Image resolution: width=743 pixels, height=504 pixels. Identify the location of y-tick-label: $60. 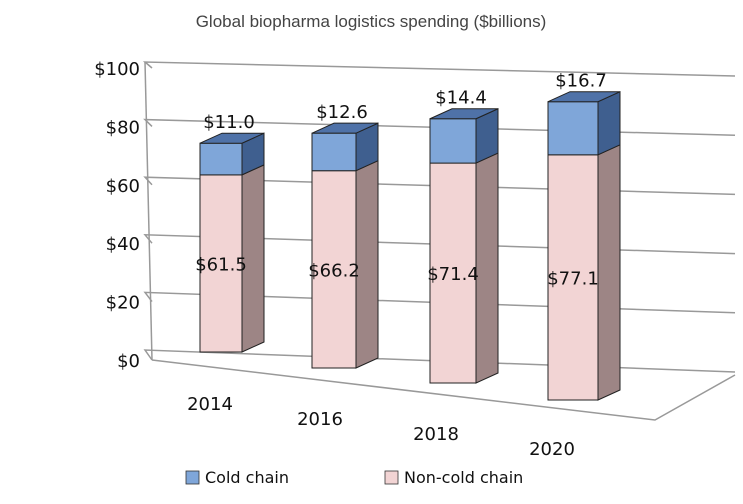
(123, 186).